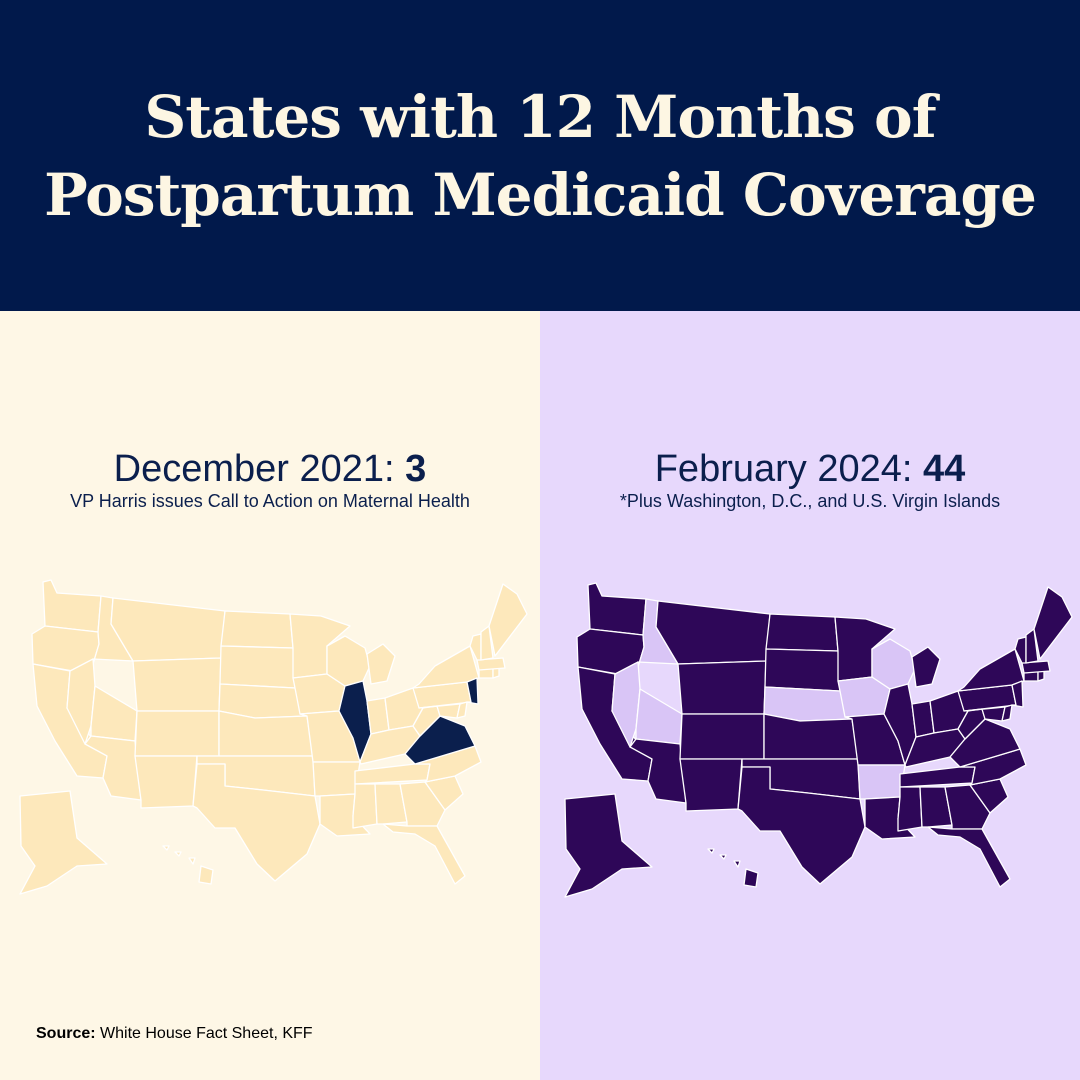 The width and height of the screenshot is (1080, 1080). What do you see at coordinates (617, 609) in the screenshot?
I see `map-right-state-washington` at bounding box center [617, 609].